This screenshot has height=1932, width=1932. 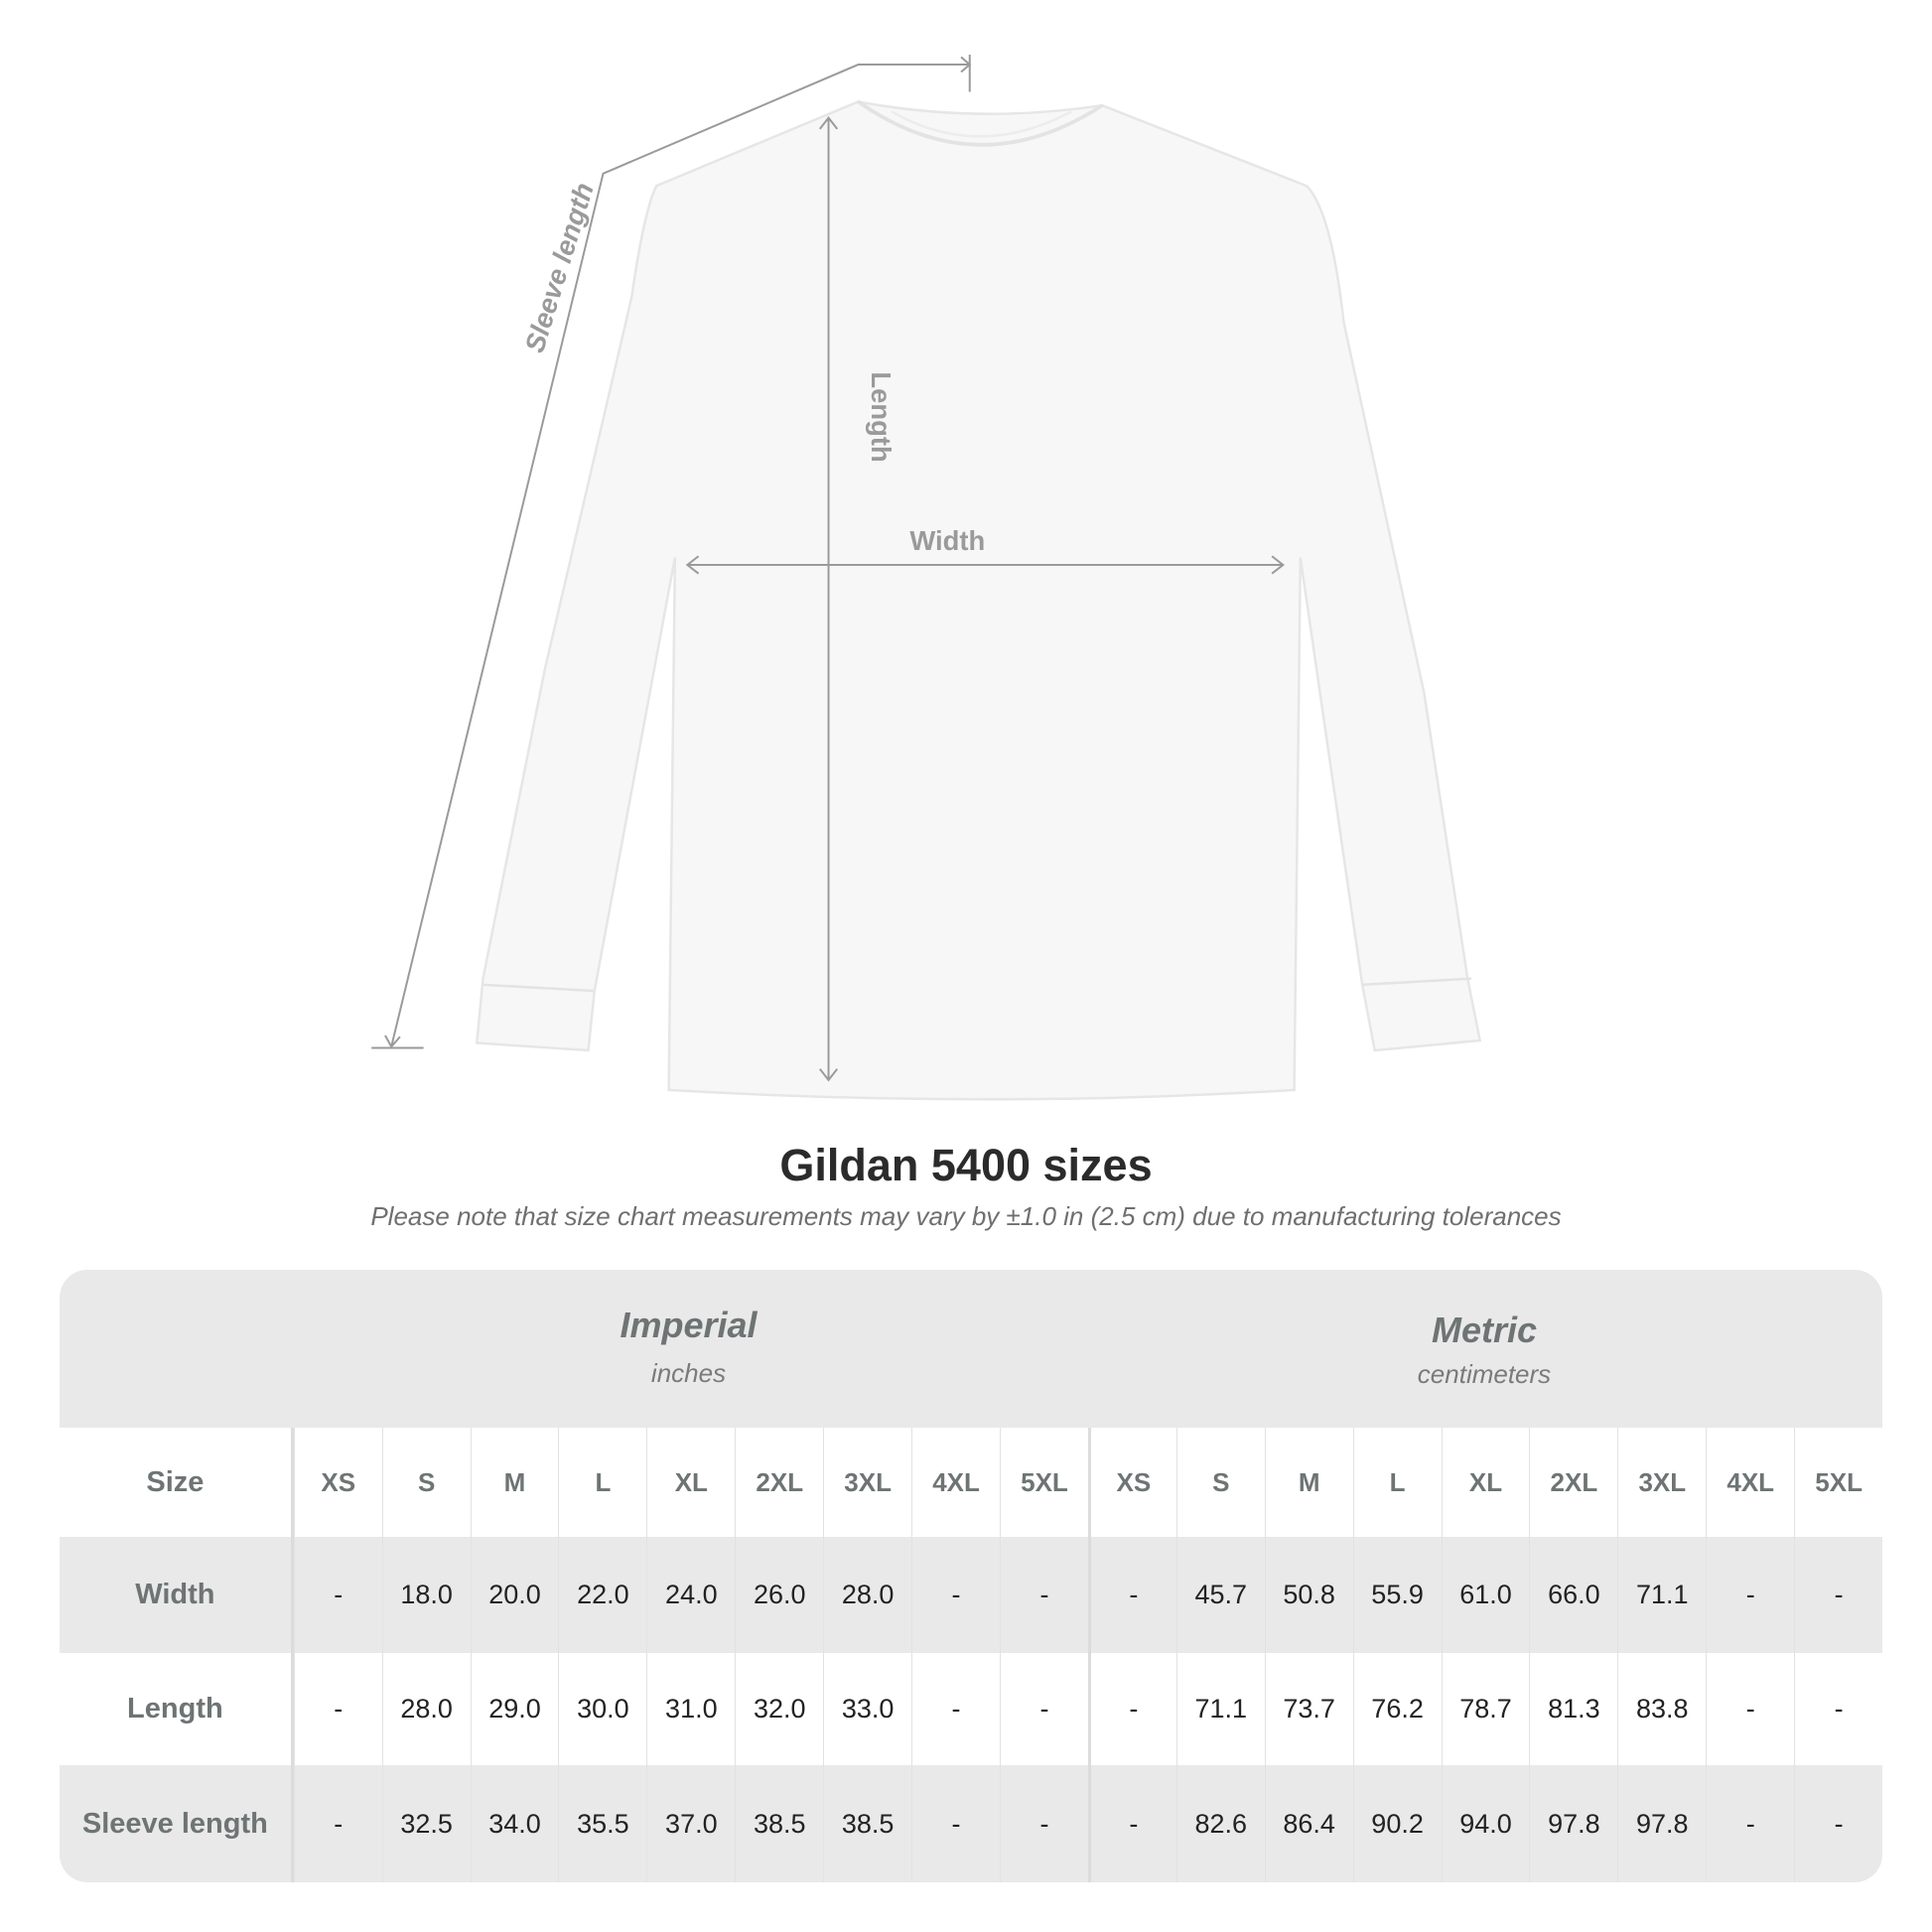 What do you see at coordinates (1573, 1595) in the screenshot?
I see `value-cell: 66.0` at bounding box center [1573, 1595].